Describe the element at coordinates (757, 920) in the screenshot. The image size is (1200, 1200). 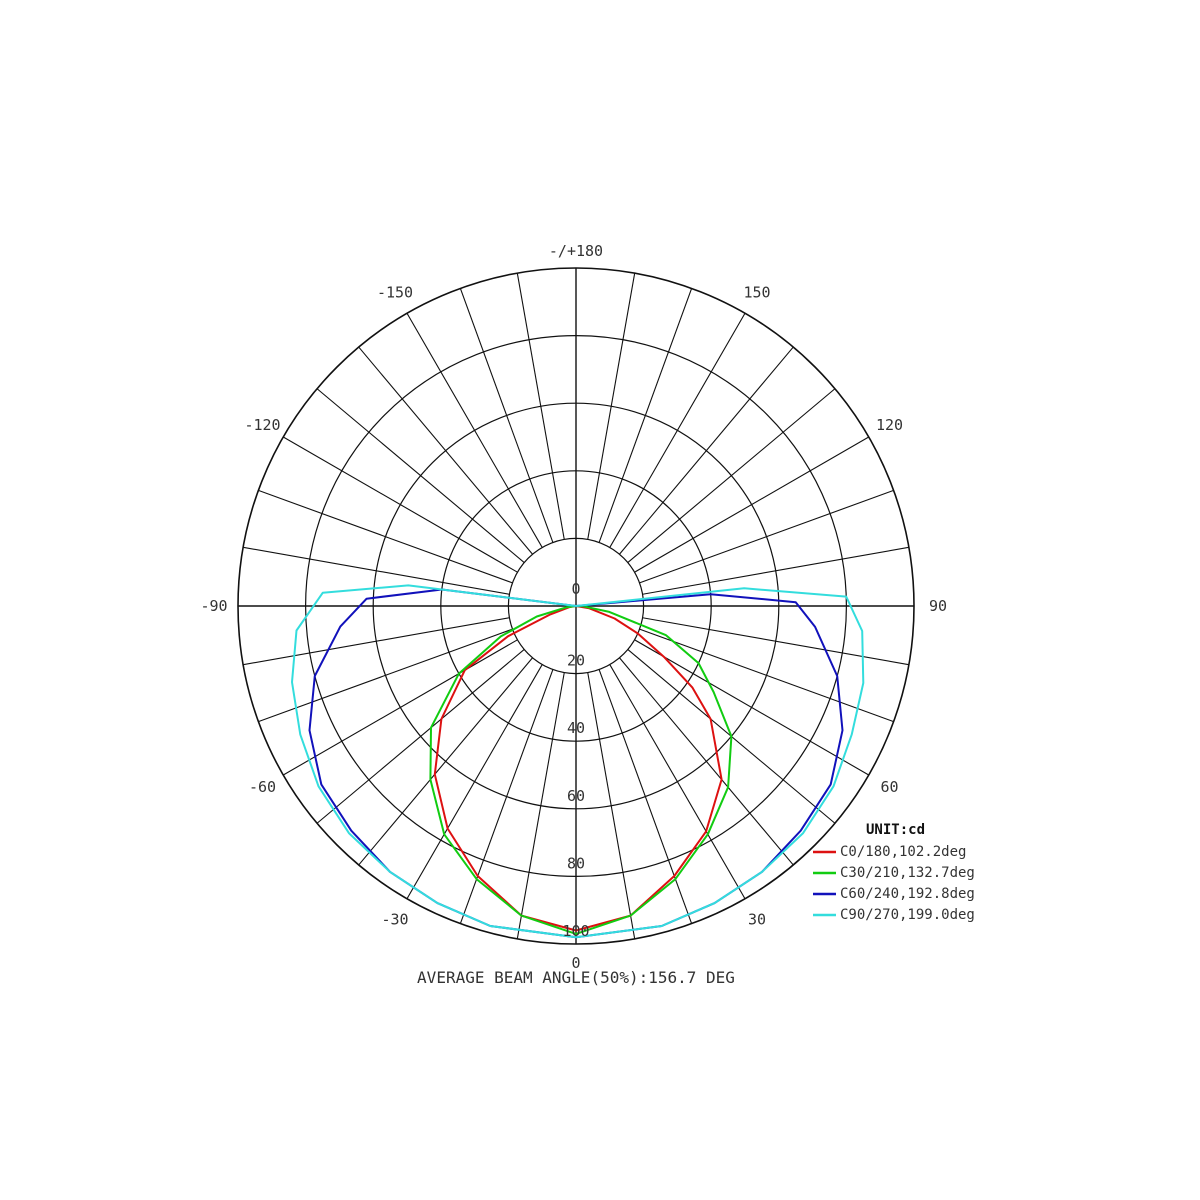
I see `angle-label: 30` at that location.